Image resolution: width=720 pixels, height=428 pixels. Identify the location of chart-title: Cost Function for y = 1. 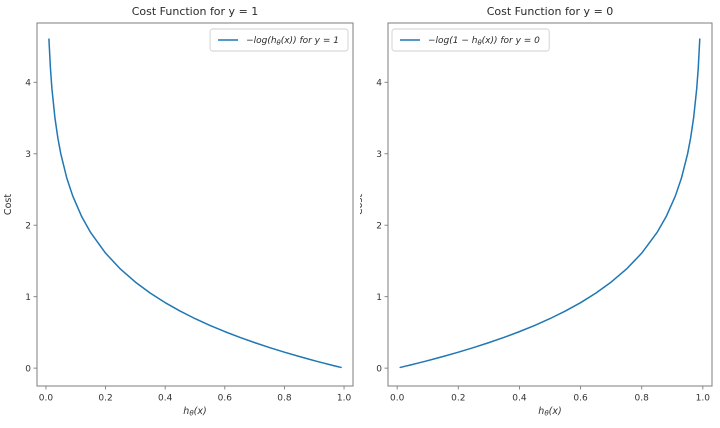
(195, 11).